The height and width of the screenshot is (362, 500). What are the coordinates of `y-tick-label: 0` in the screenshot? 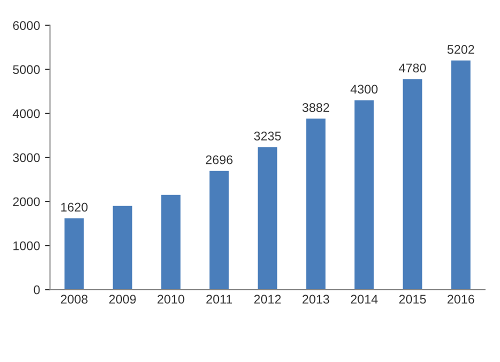 It's located at (37, 289).